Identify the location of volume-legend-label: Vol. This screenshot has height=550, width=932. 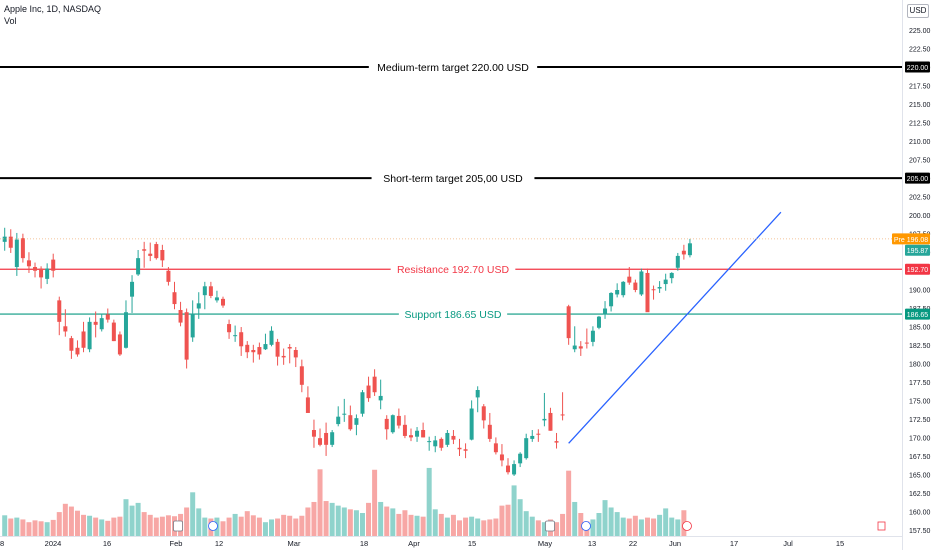
(10, 21).